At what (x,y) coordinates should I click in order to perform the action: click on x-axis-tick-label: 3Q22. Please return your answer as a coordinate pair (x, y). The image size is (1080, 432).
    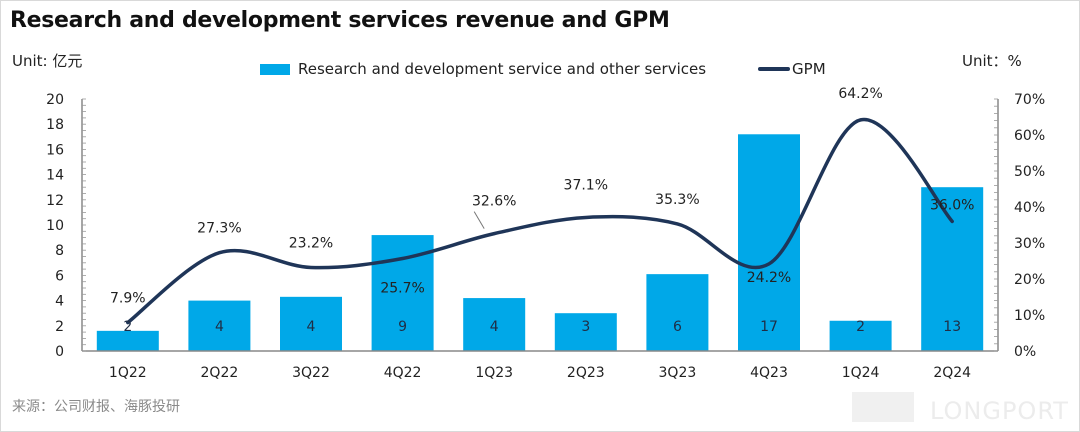
    Looking at the image, I should click on (311, 373).